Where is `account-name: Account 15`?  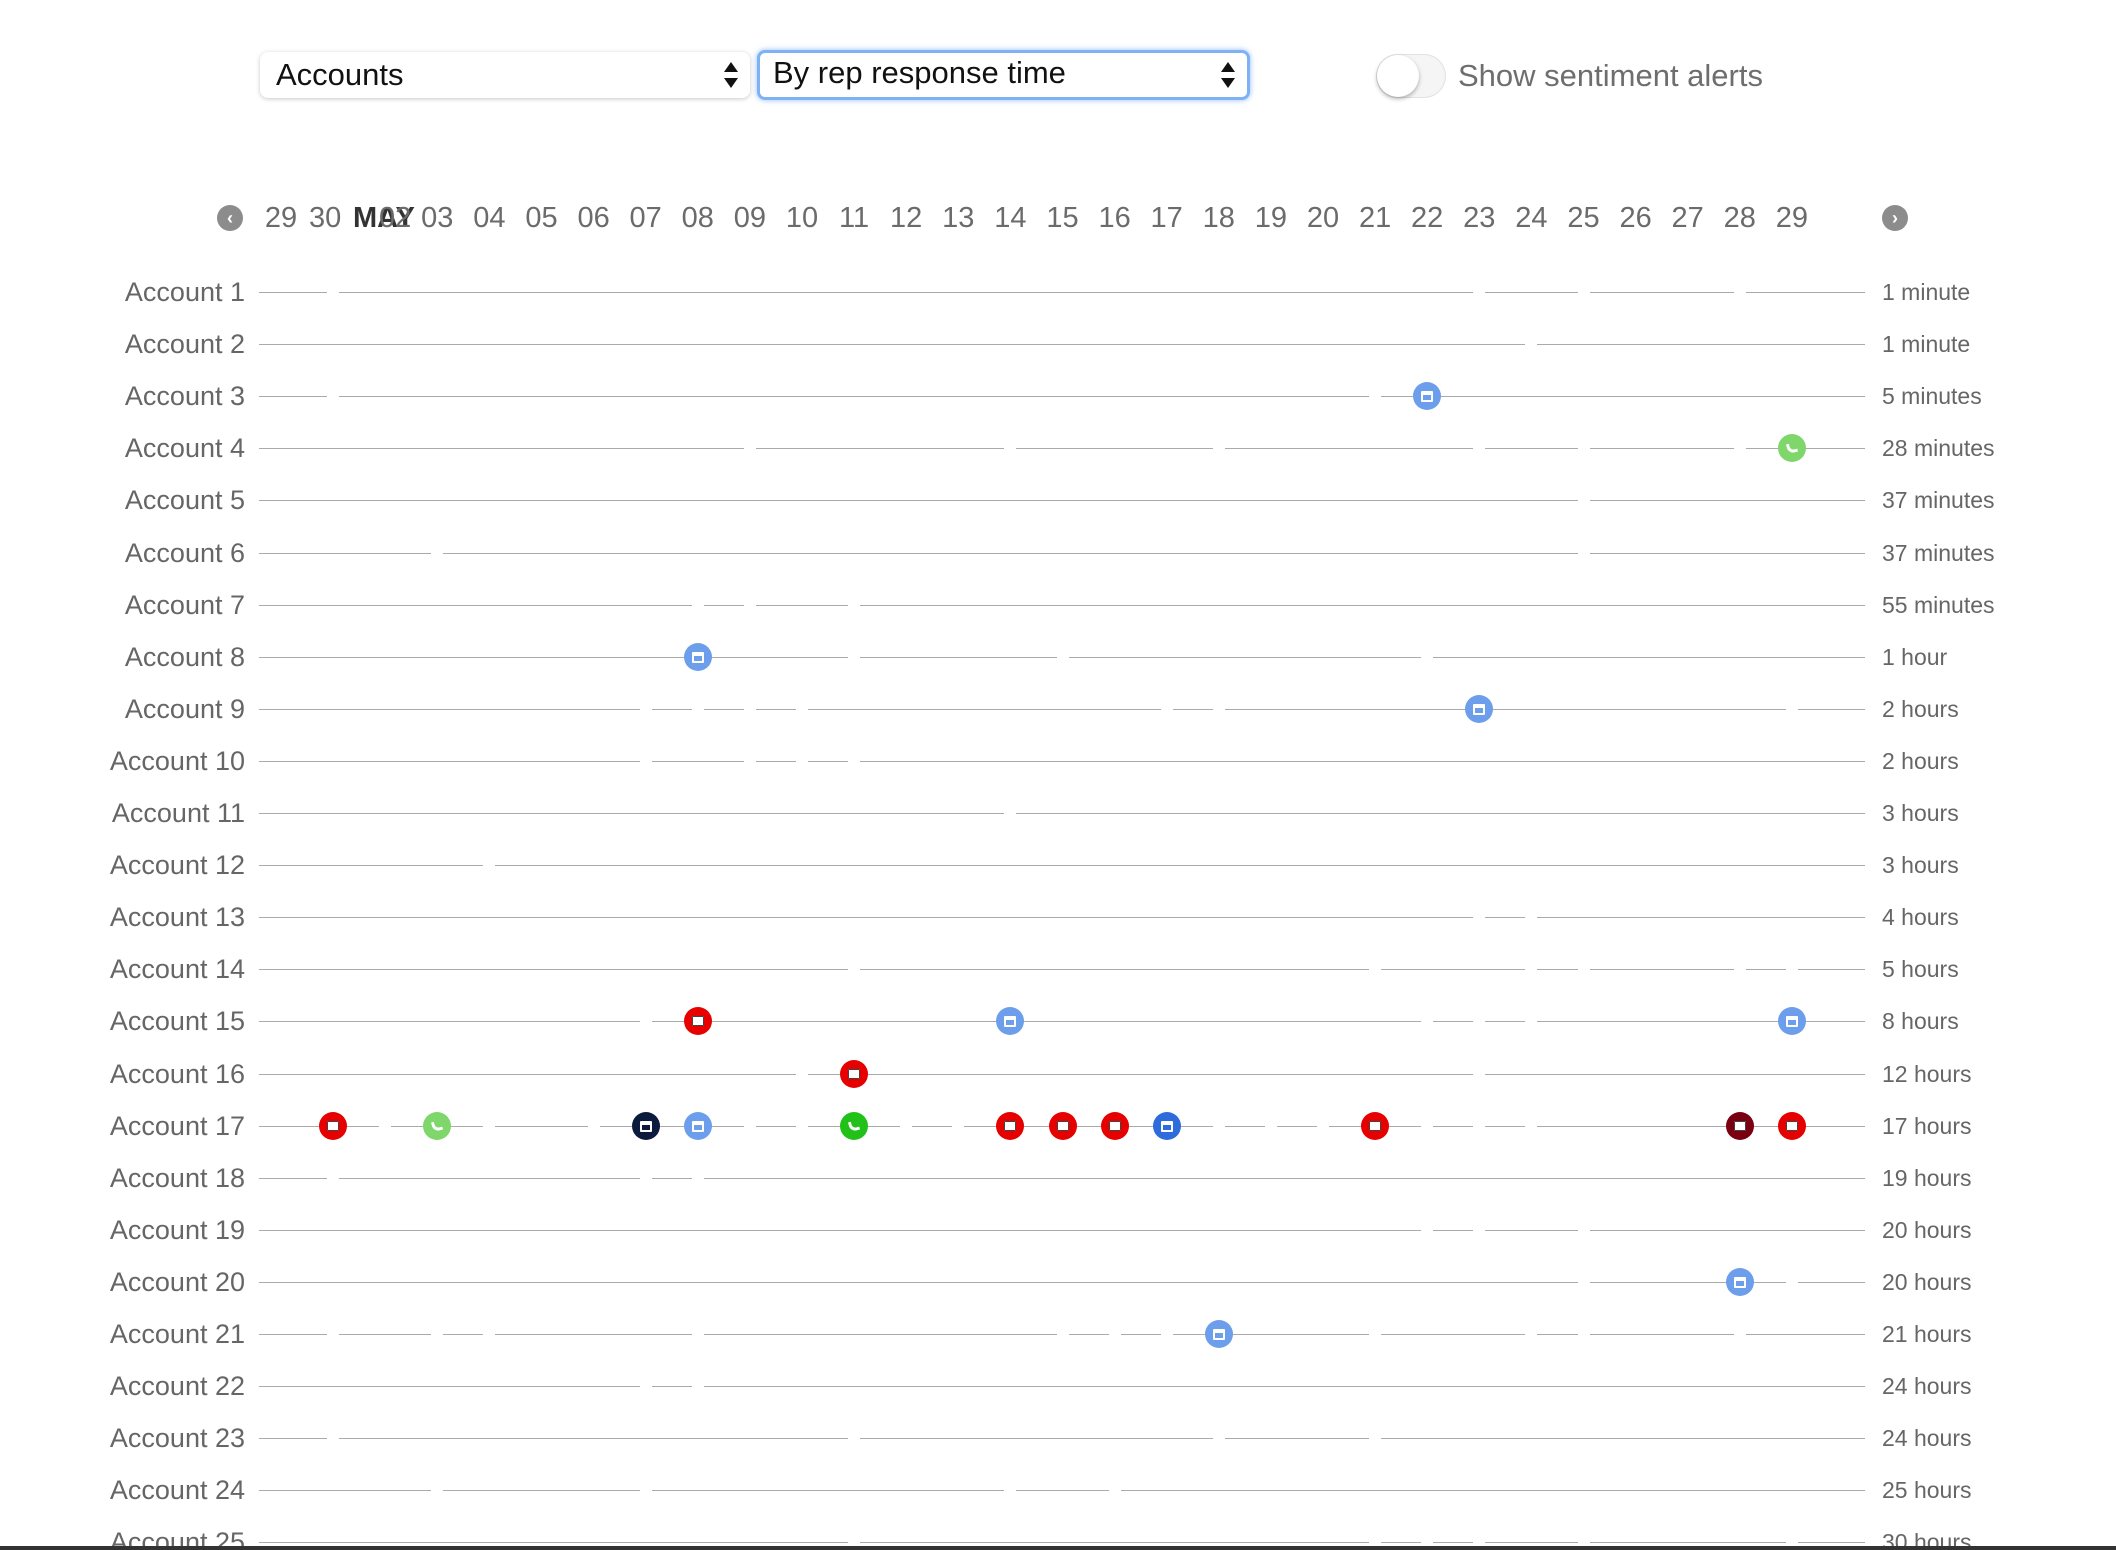
account-name: Account 15 is located at coordinates (177, 1021).